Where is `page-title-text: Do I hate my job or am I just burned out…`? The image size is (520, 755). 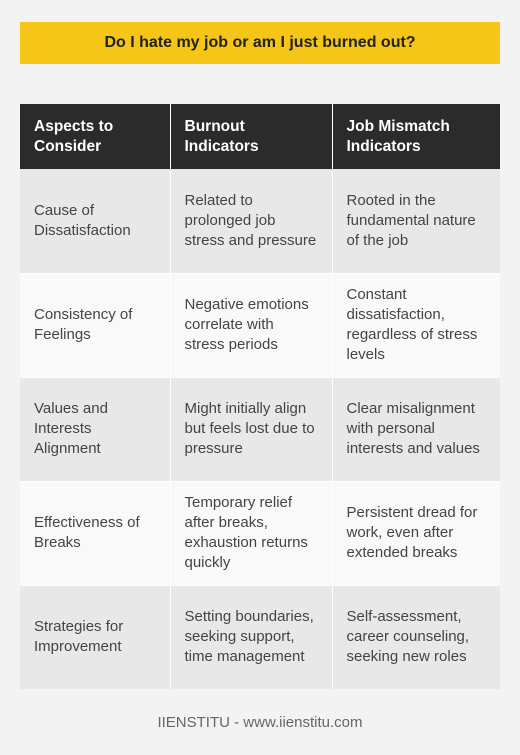
page-title-text: Do I hate my job or am I just burned out… is located at coordinates (260, 42).